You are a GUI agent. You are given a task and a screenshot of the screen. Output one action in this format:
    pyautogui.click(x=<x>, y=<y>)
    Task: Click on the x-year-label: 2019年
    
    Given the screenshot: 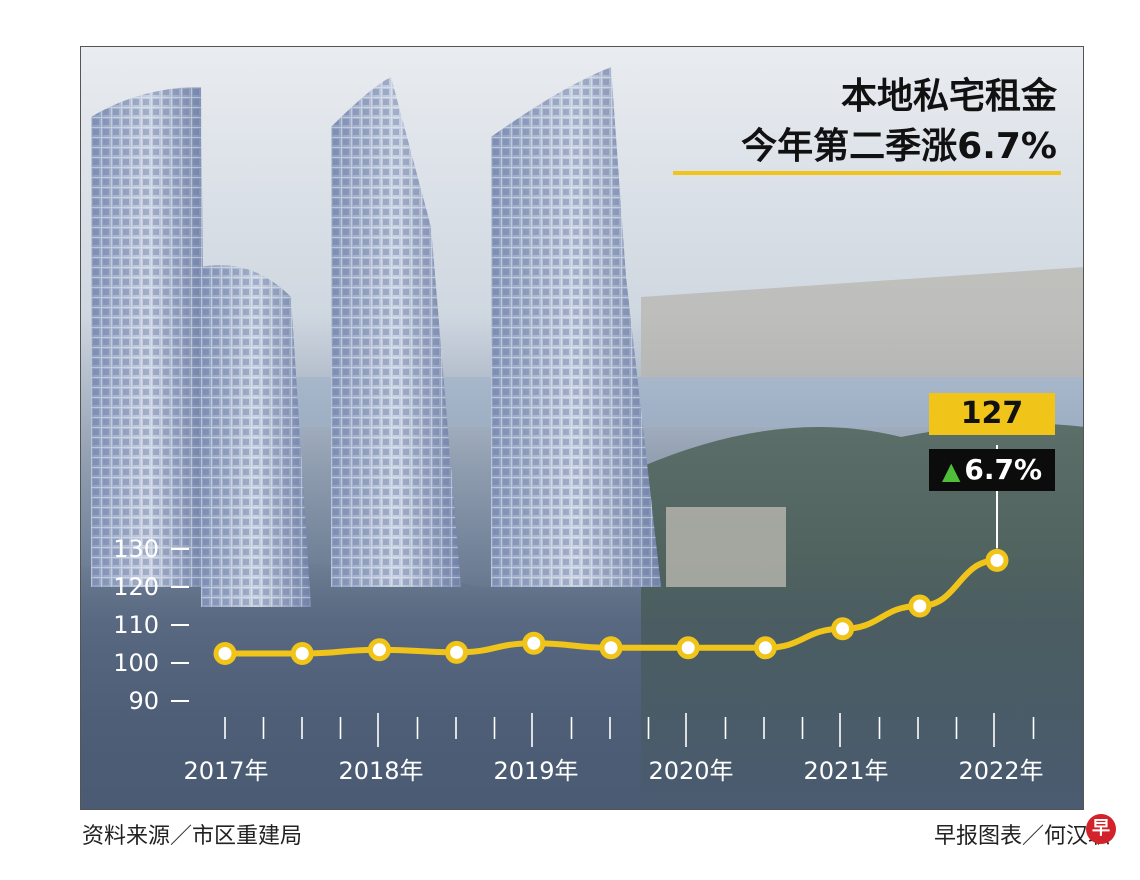 What is the action you would take?
    pyautogui.click(x=535, y=771)
    